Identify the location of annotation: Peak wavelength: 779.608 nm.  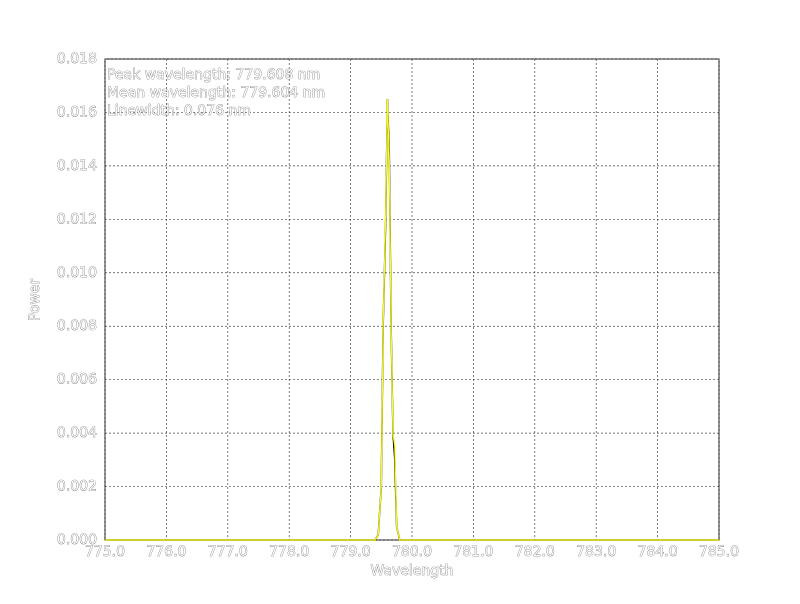
(213, 75).